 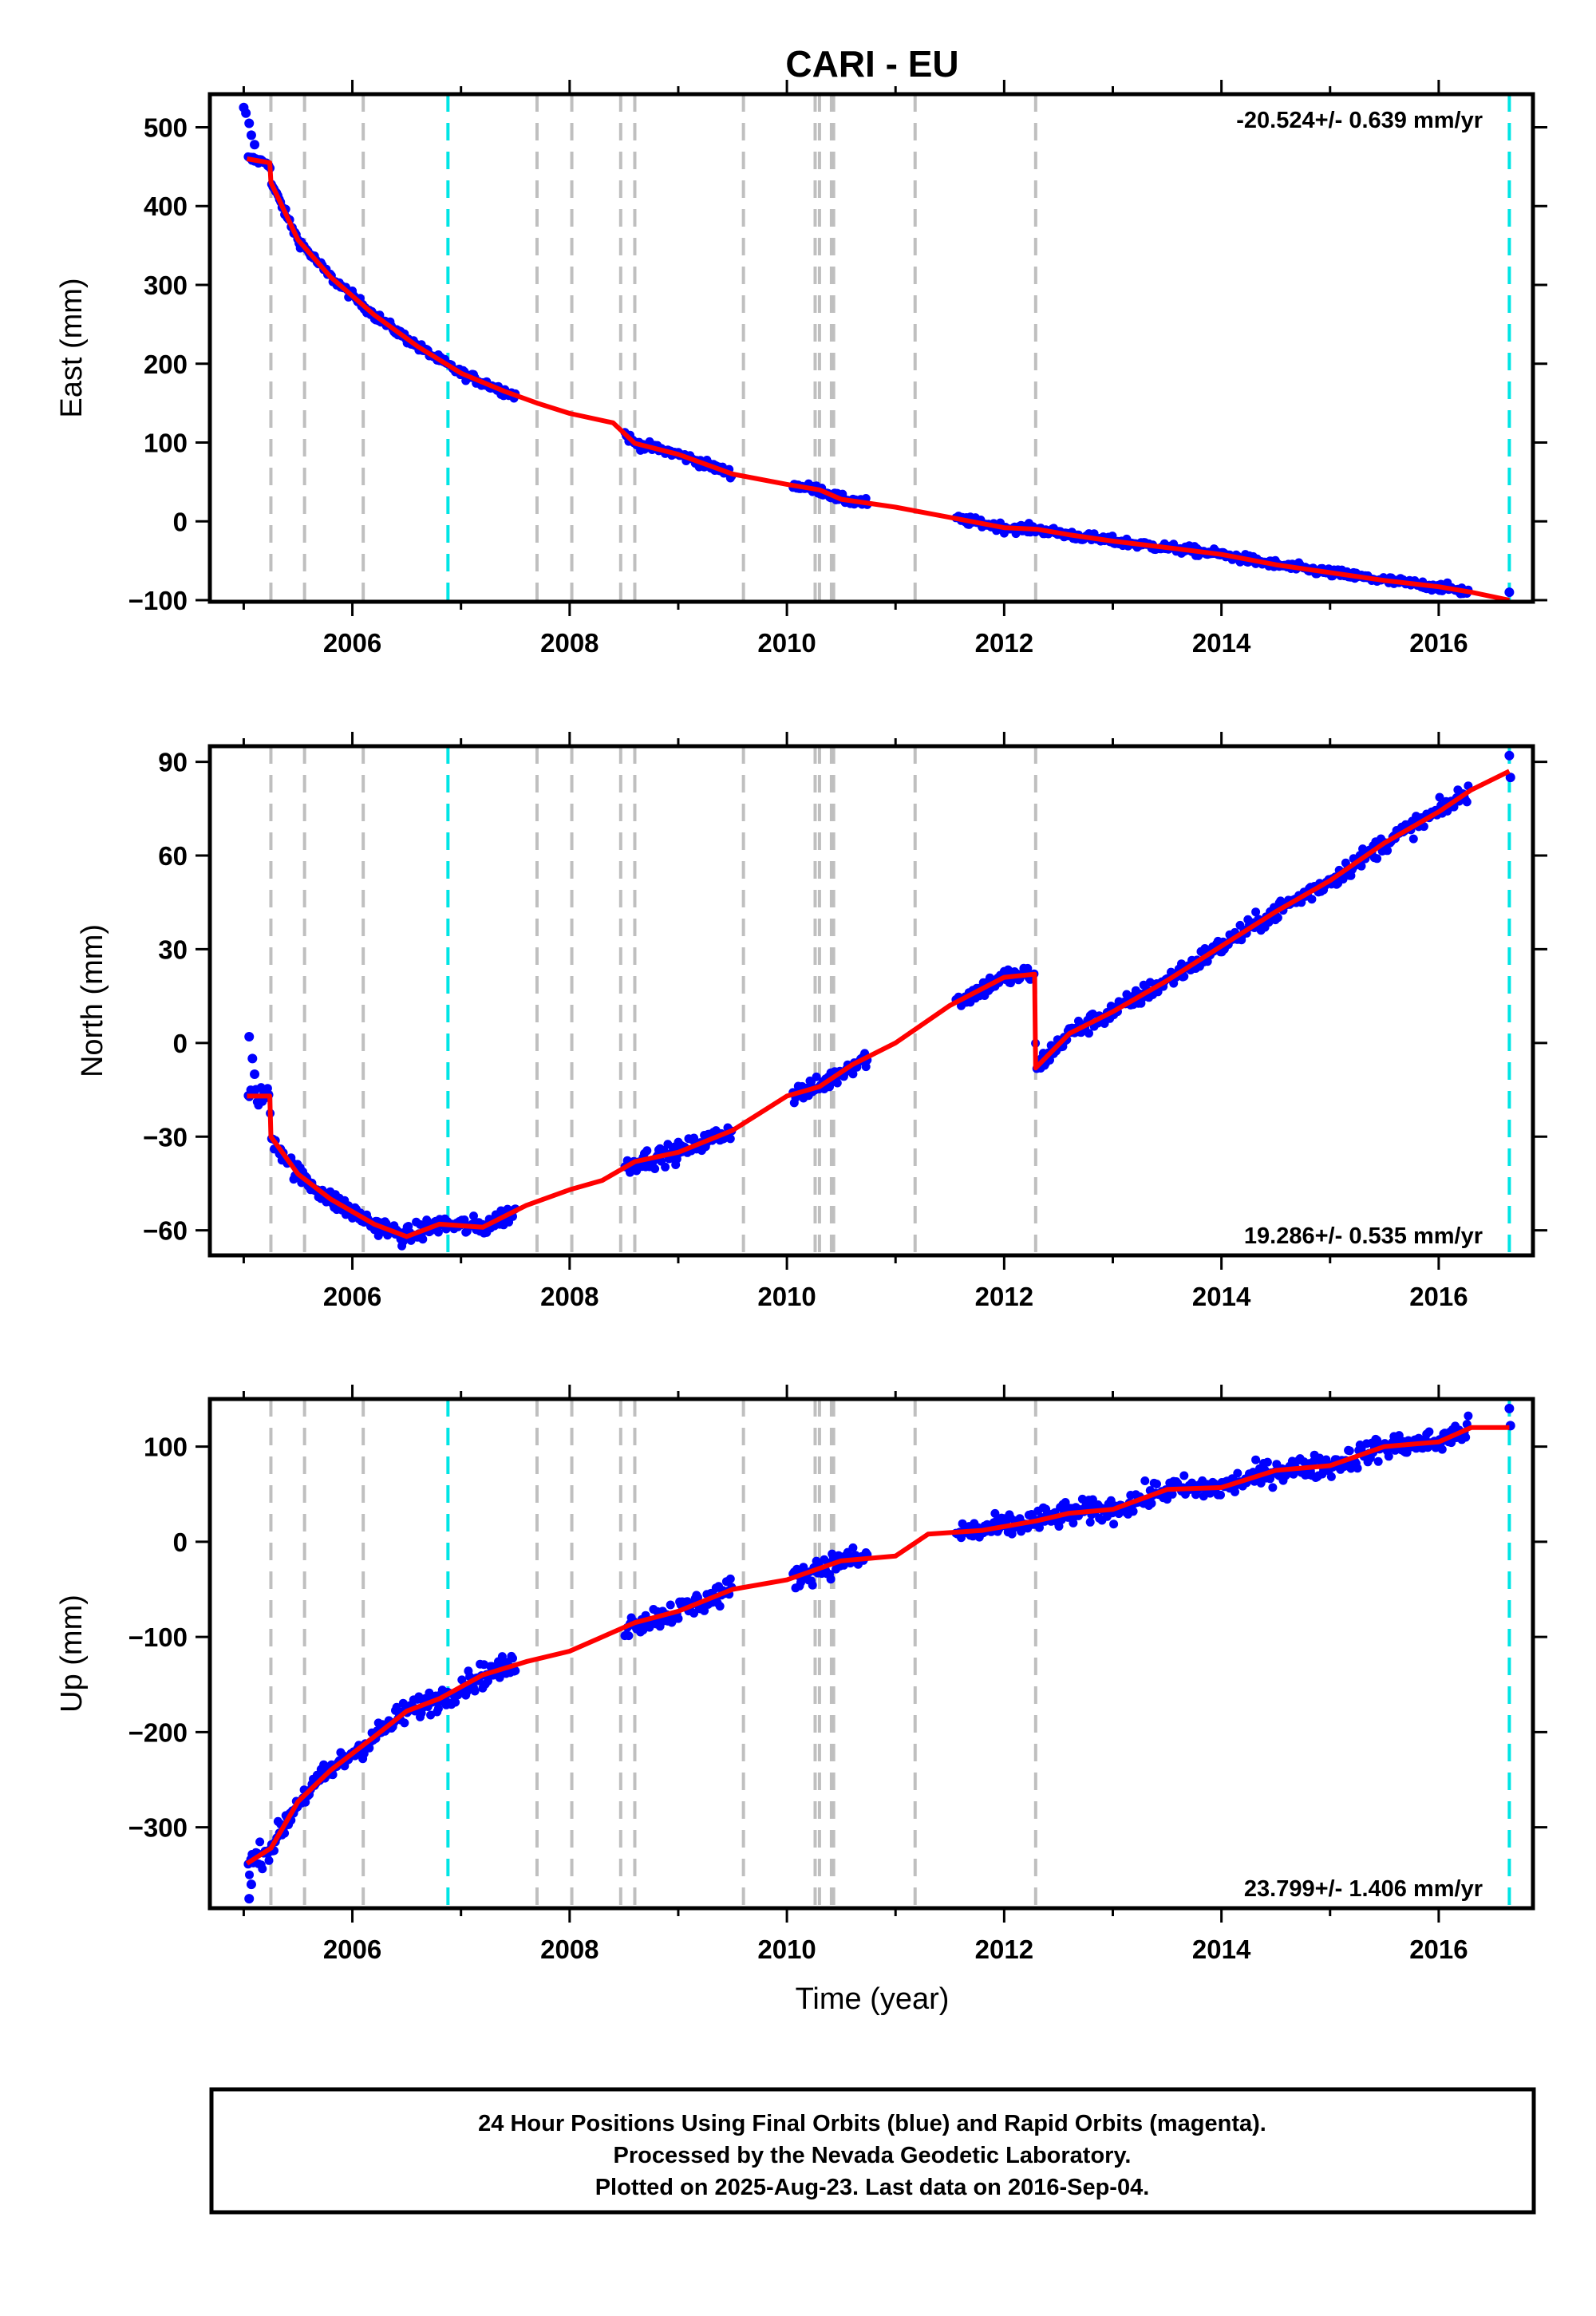 What do you see at coordinates (173, 949) in the screenshot?
I see `y-tick-label: 30` at bounding box center [173, 949].